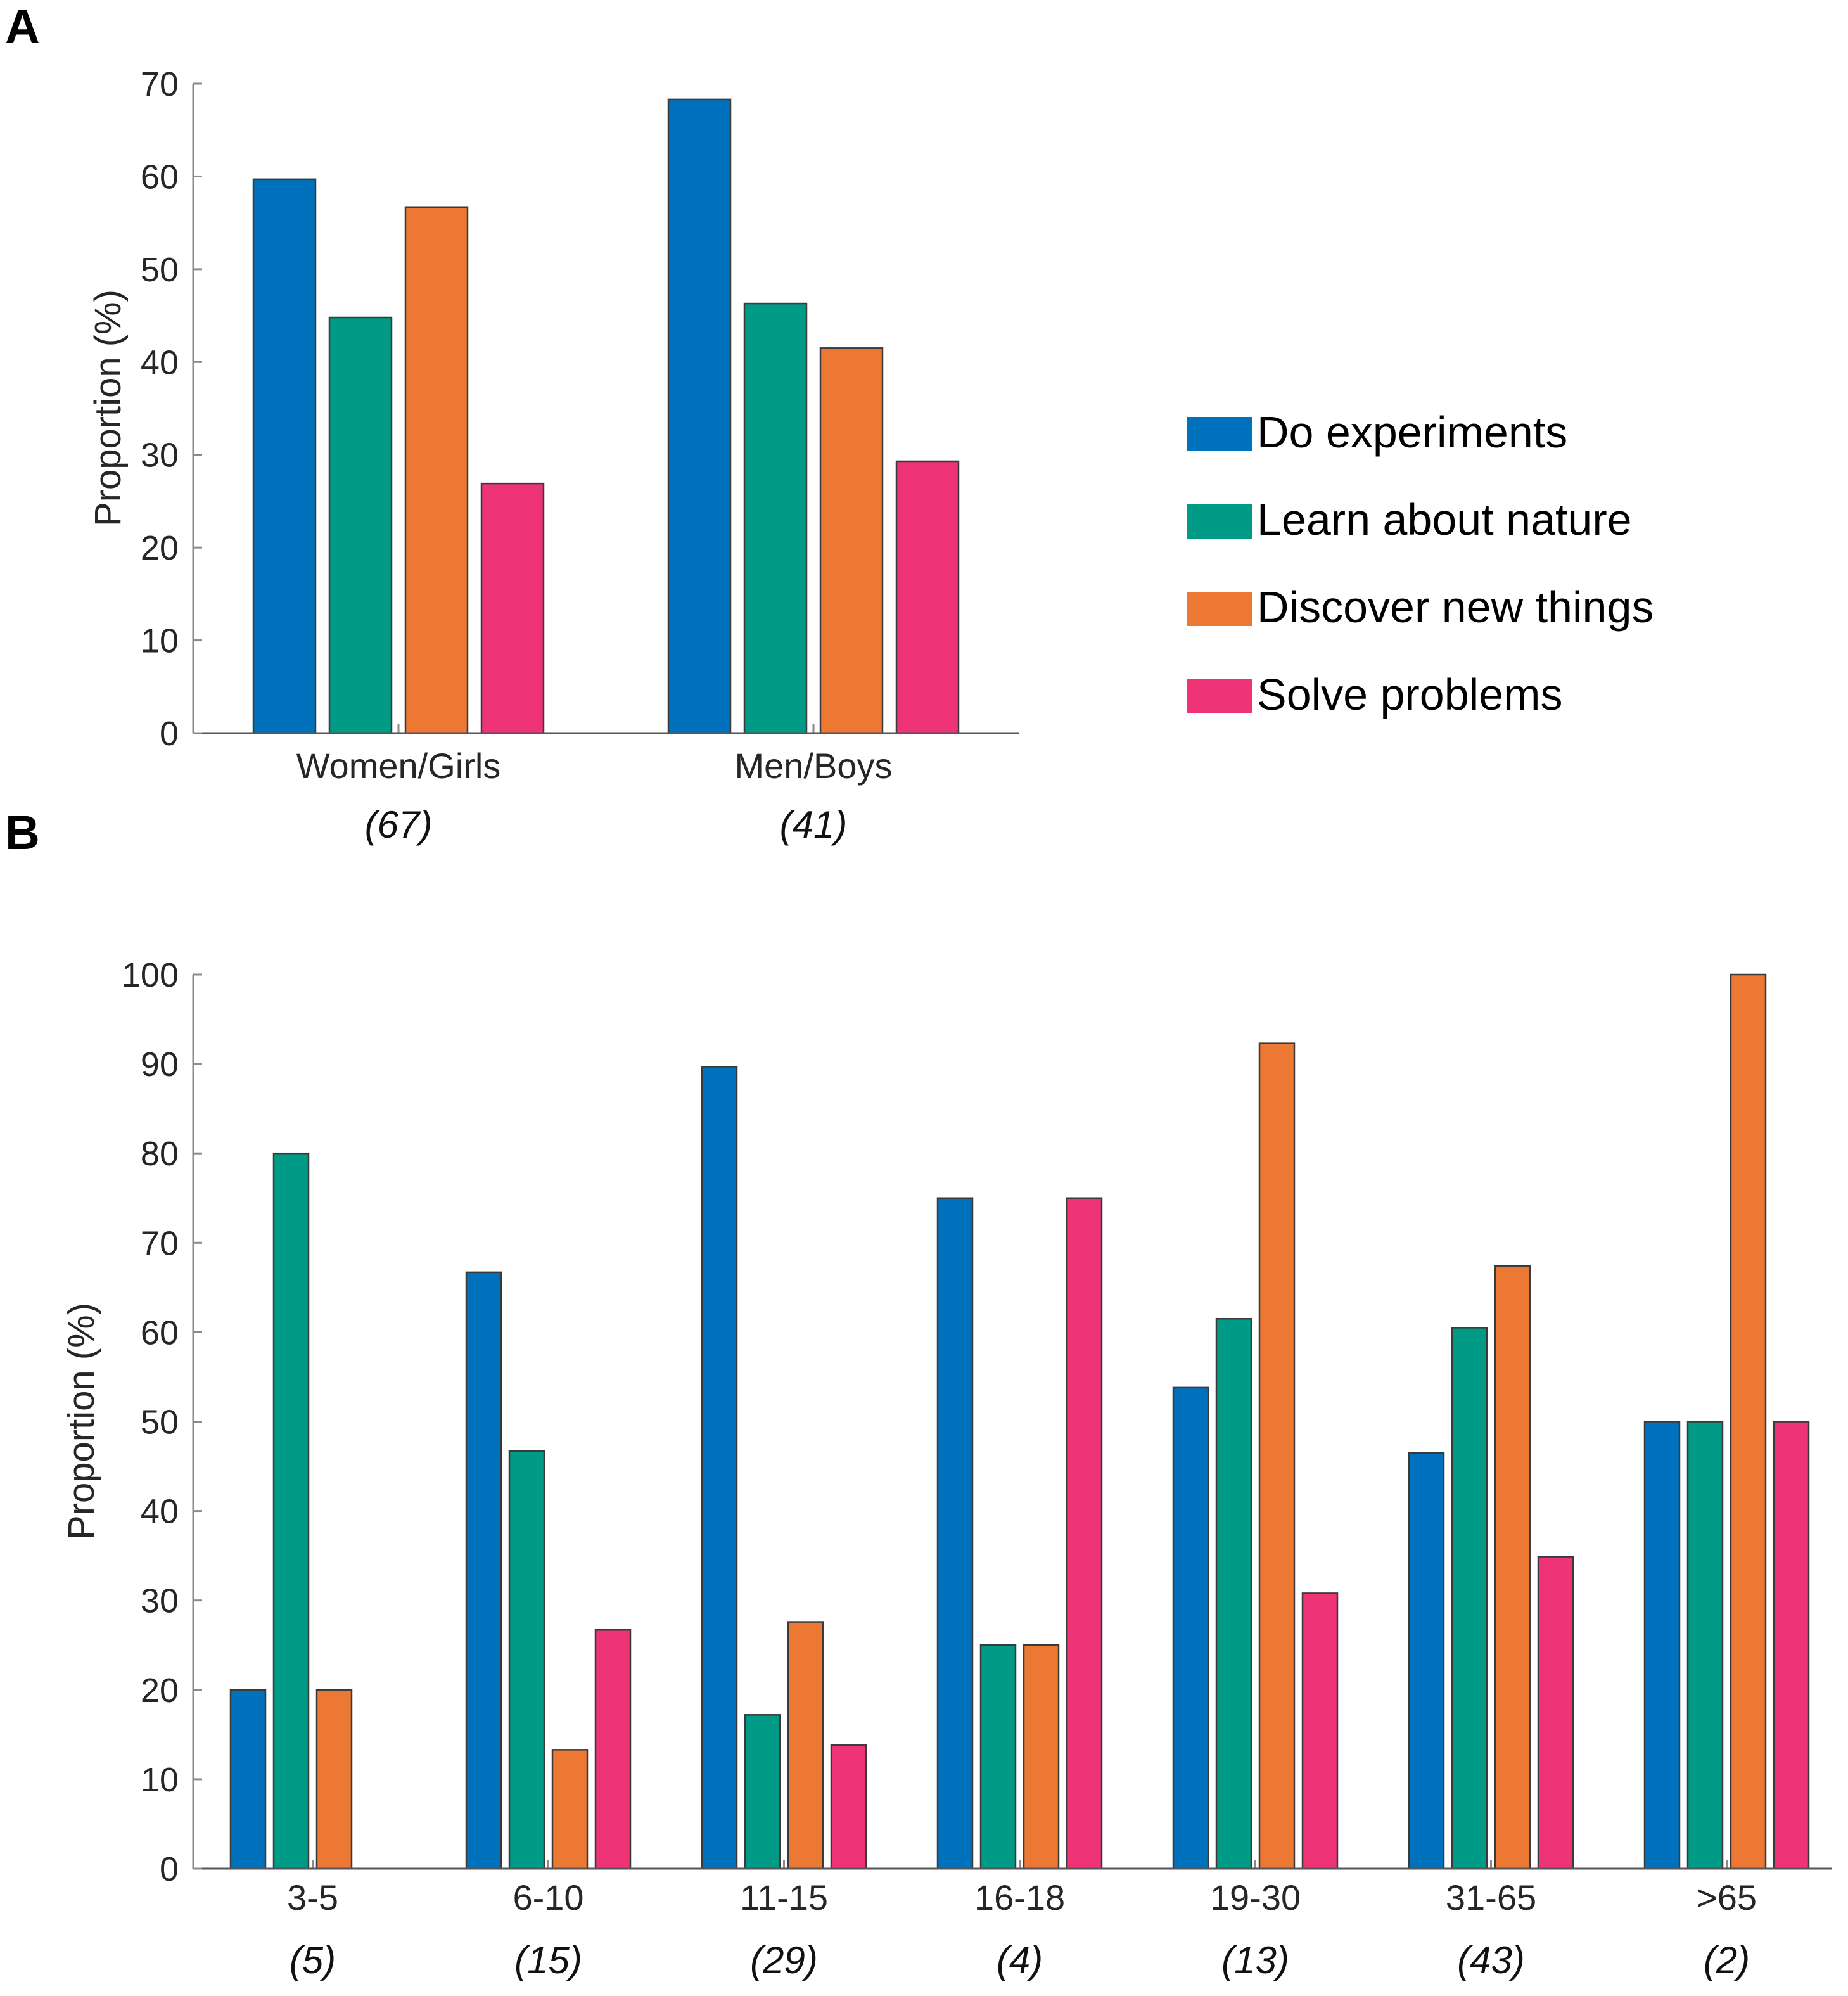  What do you see at coordinates (398, 766) in the screenshot?
I see `x-tick-label: Women/Girls` at bounding box center [398, 766].